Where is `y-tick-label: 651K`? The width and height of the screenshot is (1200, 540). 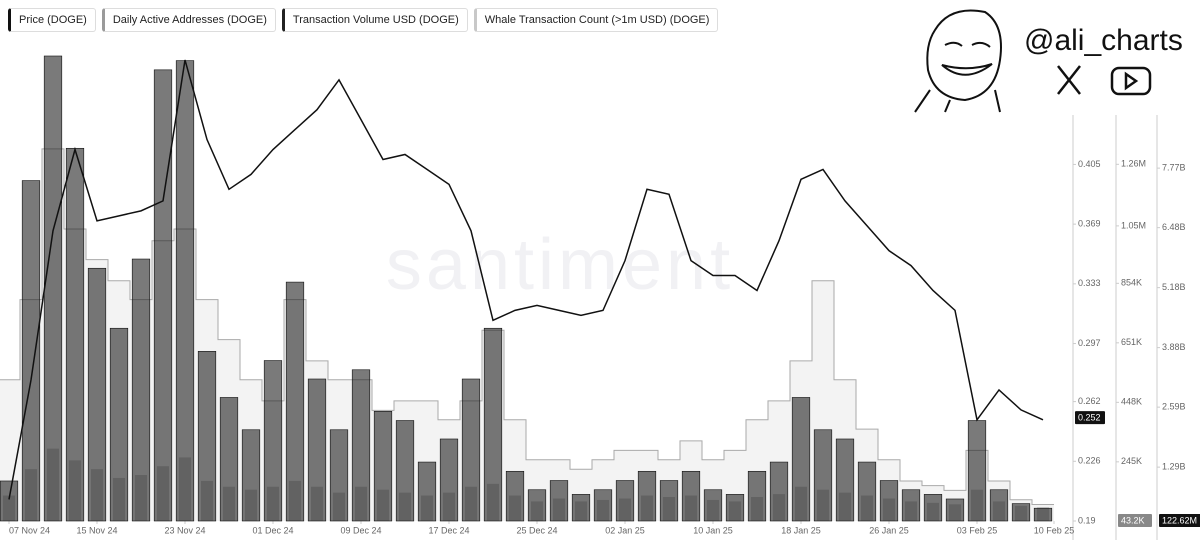
y-tick-label: 651K is located at coordinates (1131, 342).